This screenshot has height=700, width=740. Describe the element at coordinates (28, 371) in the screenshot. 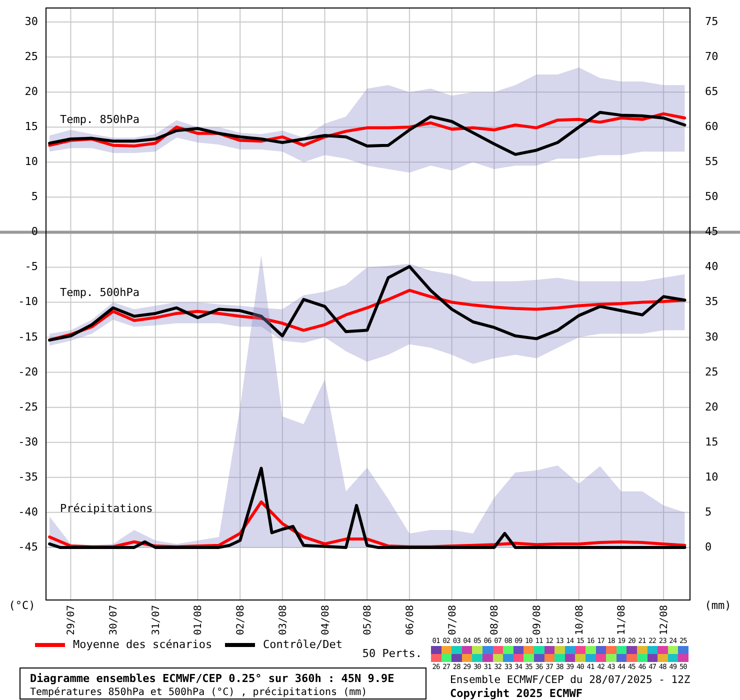

I see `y-tick-label: -20` at that location.